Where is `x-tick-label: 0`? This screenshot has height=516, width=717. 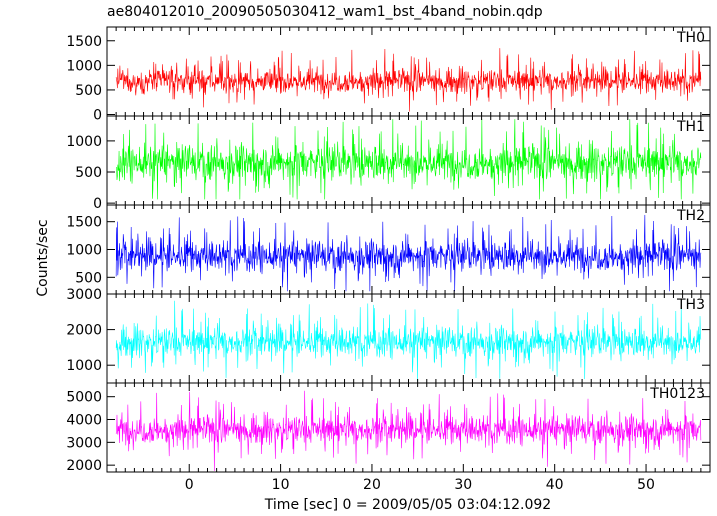
x-tick-label: 0 is located at coordinates (189, 485).